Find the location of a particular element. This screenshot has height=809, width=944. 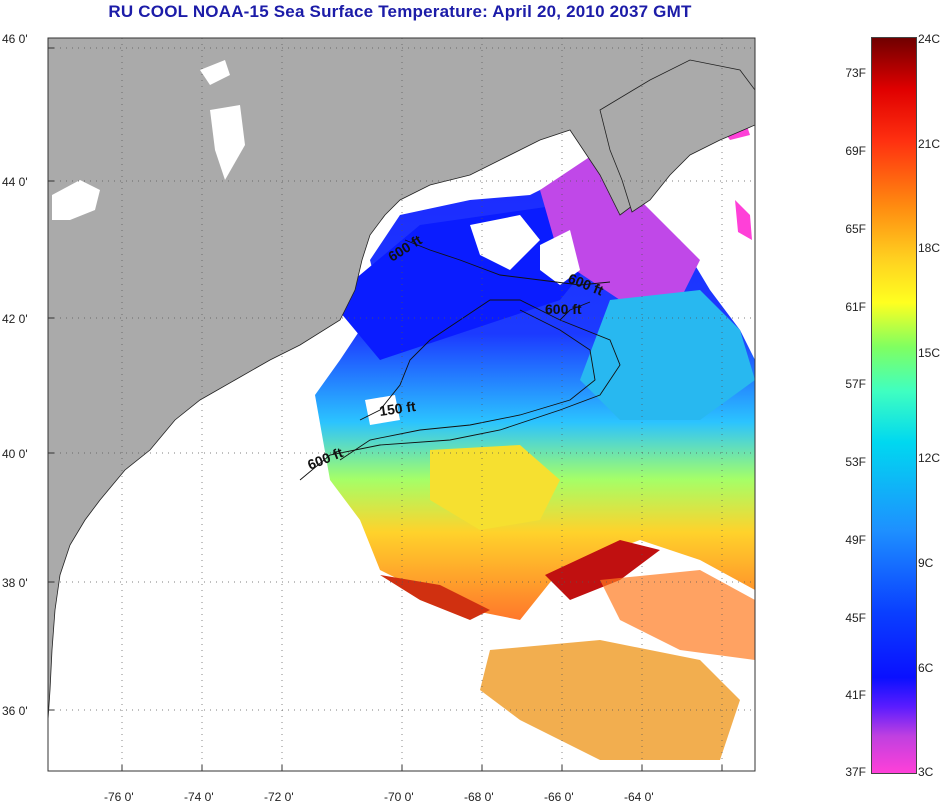

contour-label-150ft: 150 ft is located at coordinates (397, 408).